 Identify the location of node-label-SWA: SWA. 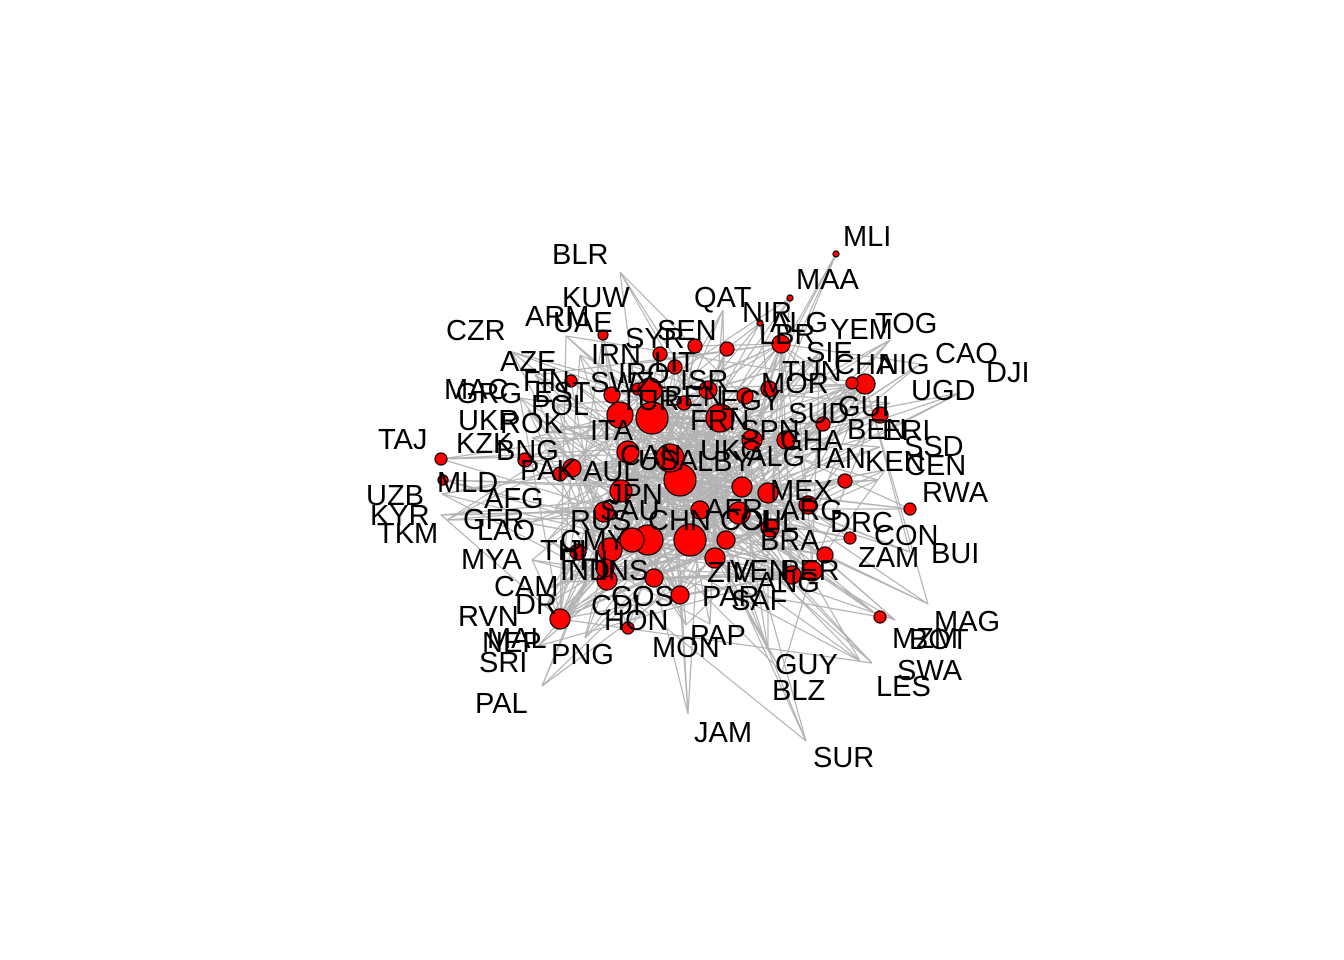
(930, 671).